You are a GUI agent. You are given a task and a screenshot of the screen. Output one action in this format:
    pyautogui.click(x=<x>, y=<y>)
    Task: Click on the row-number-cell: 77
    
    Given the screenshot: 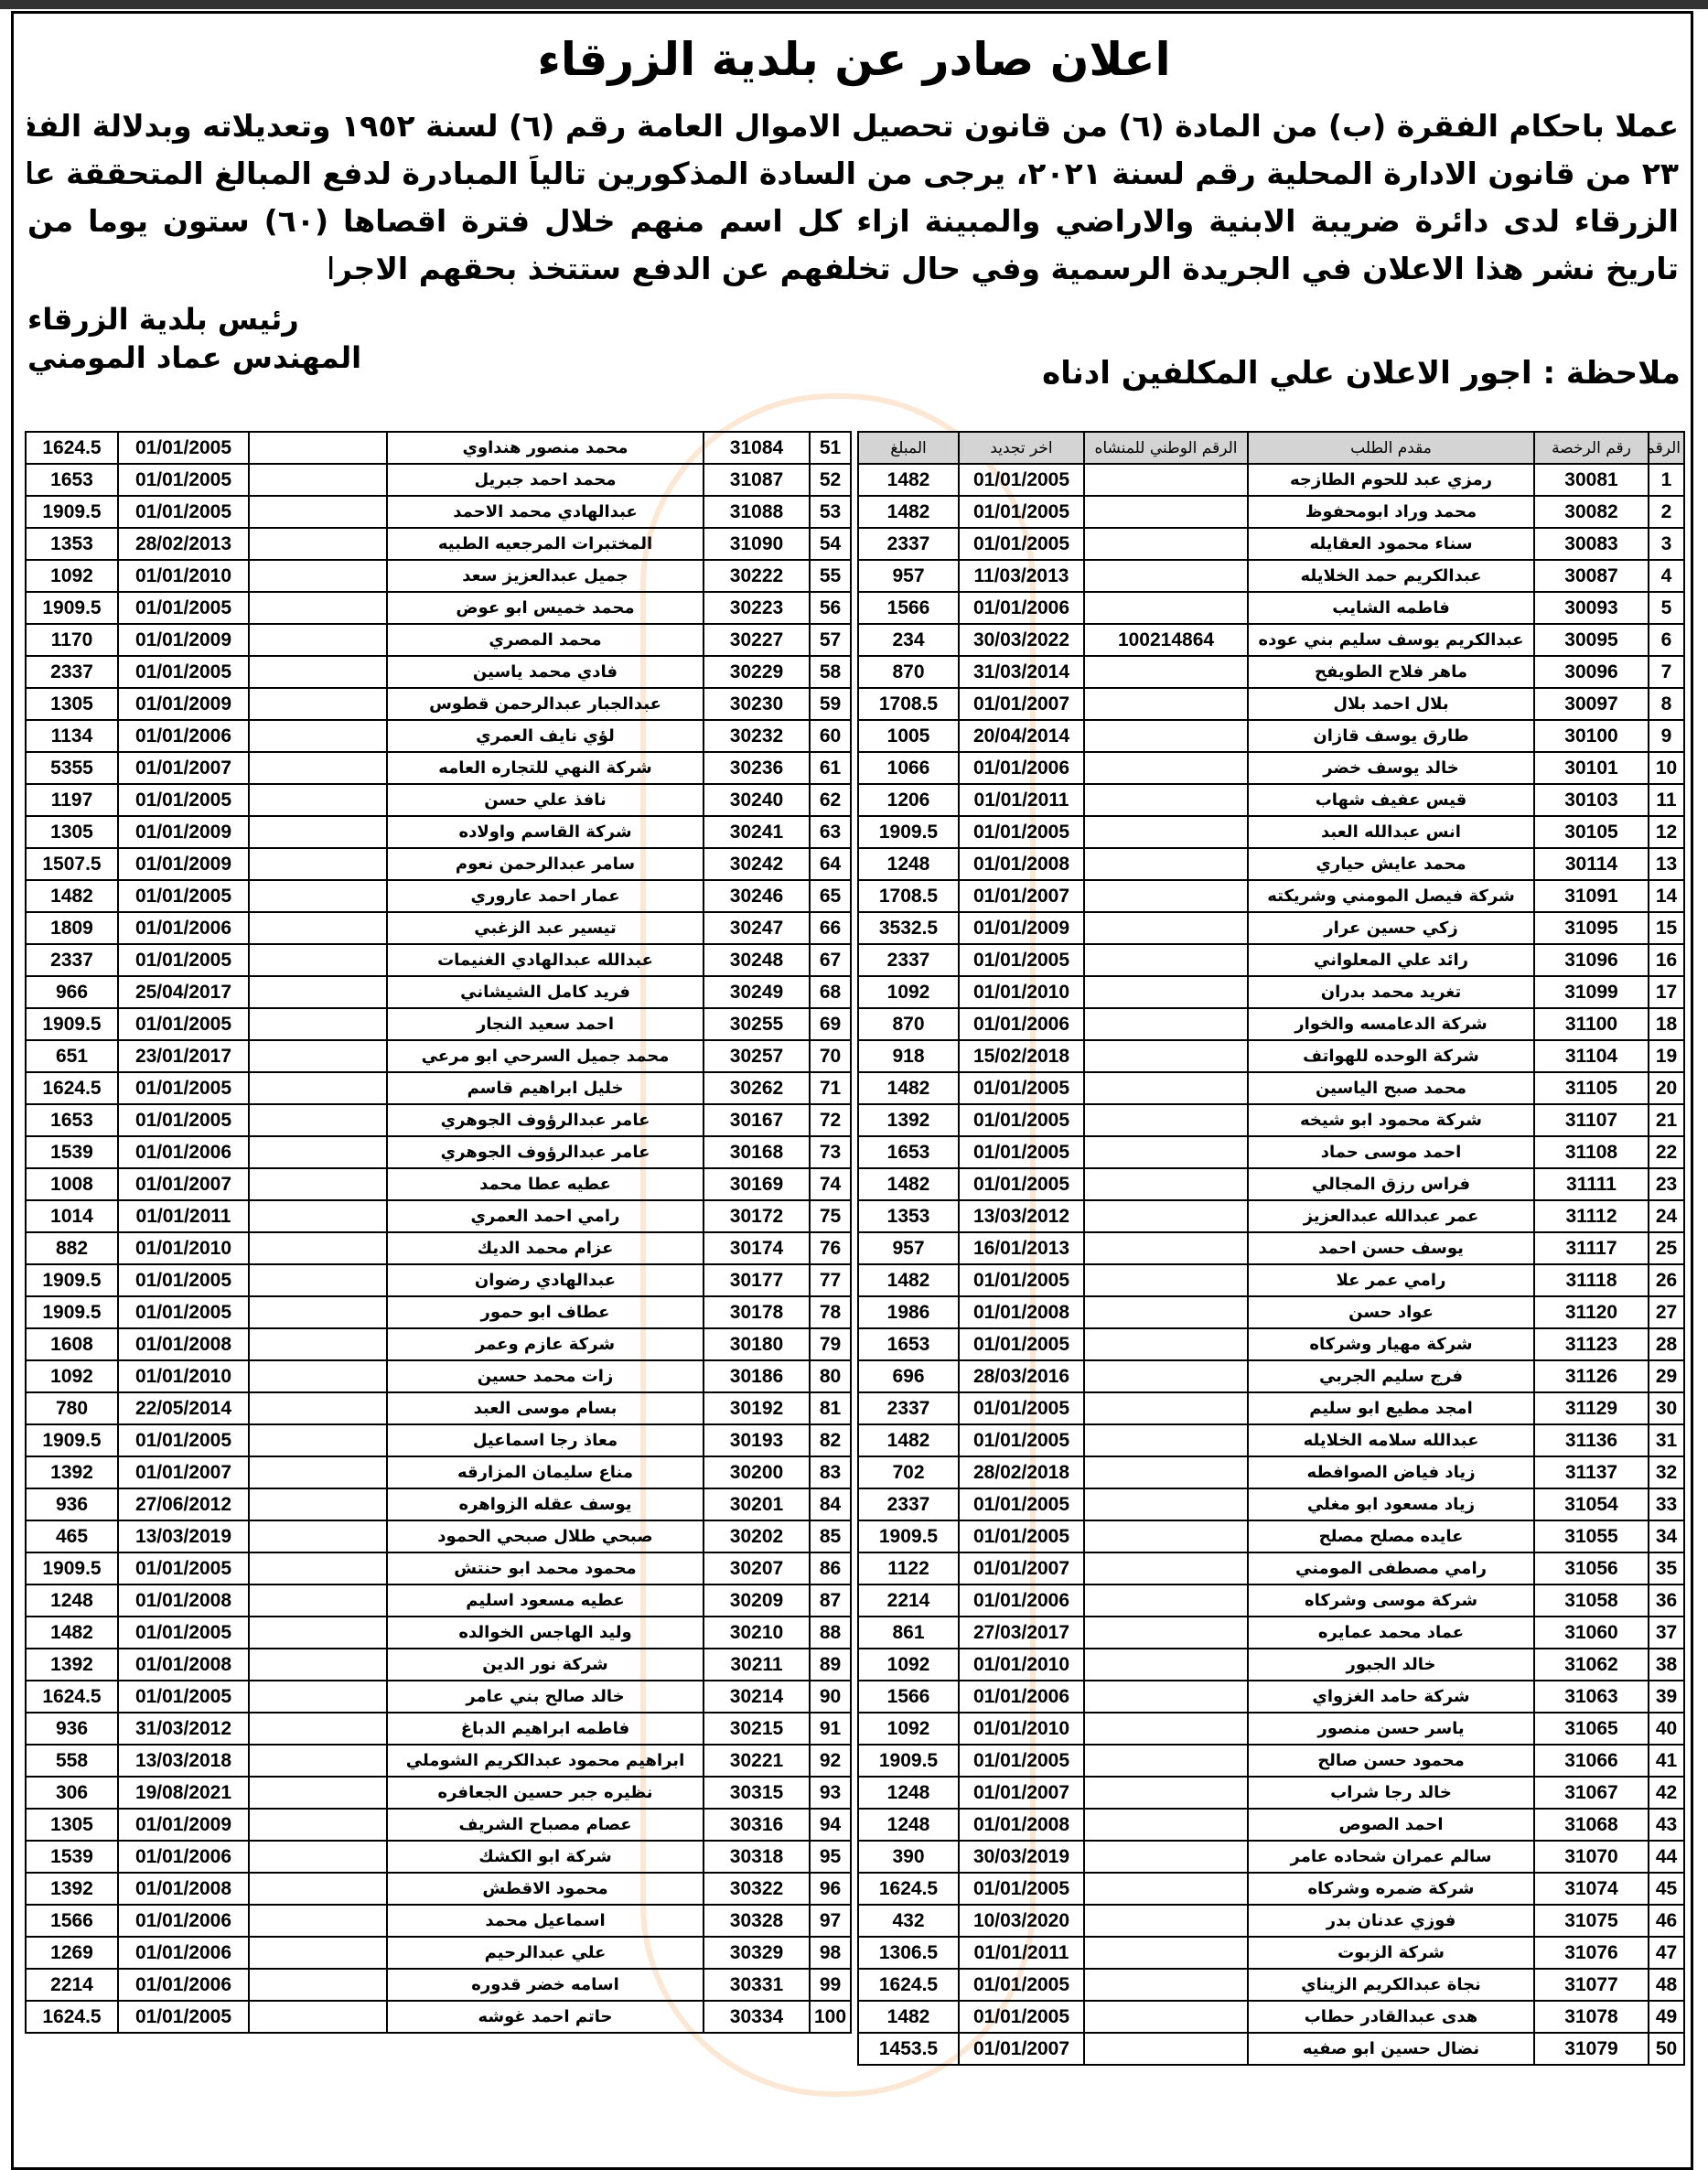 What is the action you would take?
    pyautogui.click(x=830, y=1280)
    